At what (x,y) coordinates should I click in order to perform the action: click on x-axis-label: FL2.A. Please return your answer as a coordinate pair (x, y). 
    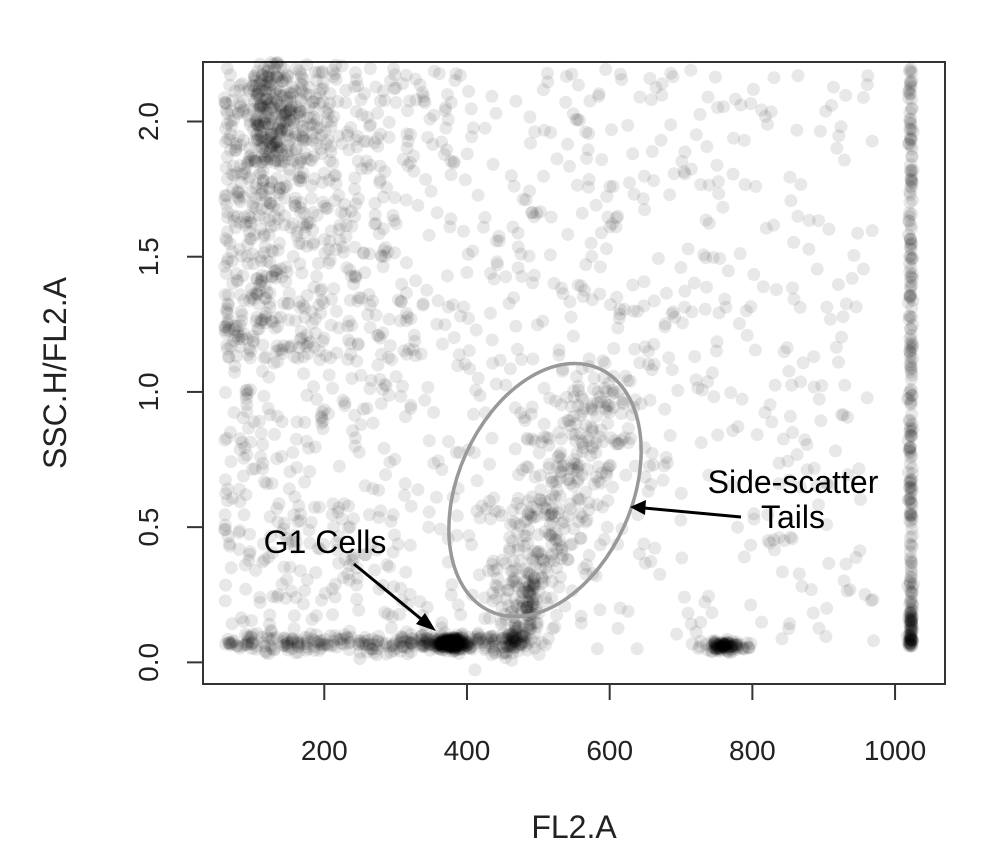
    Looking at the image, I should click on (574, 827).